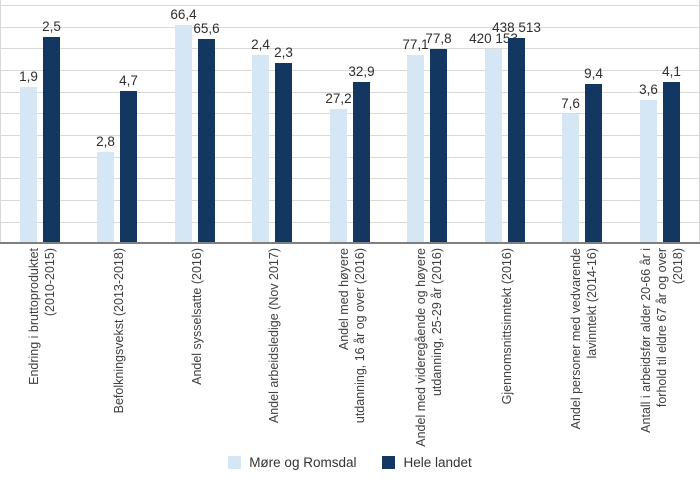 Image resolution: width=700 pixels, height=480 pixels. What do you see at coordinates (260, 44) in the screenshot?
I see `bar-value-label: 2,4` at bounding box center [260, 44].